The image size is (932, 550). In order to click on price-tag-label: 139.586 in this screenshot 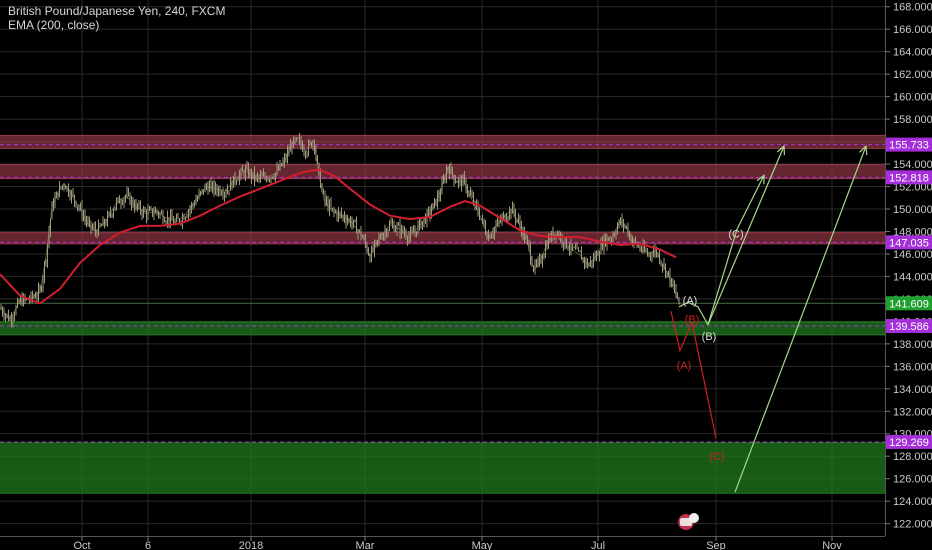, I will do `click(909, 327)`.